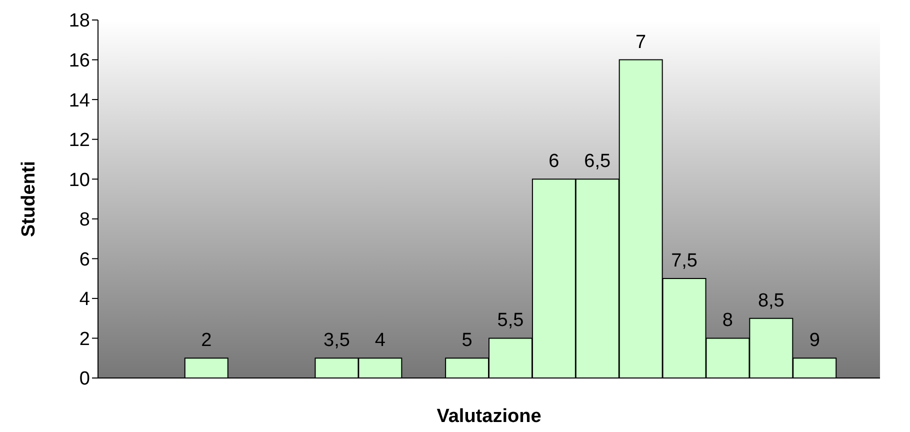 Image resolution: width=910 pixels, height=432 pixels. I want to click on x-tick-label: 3,5, so click(337, 341).